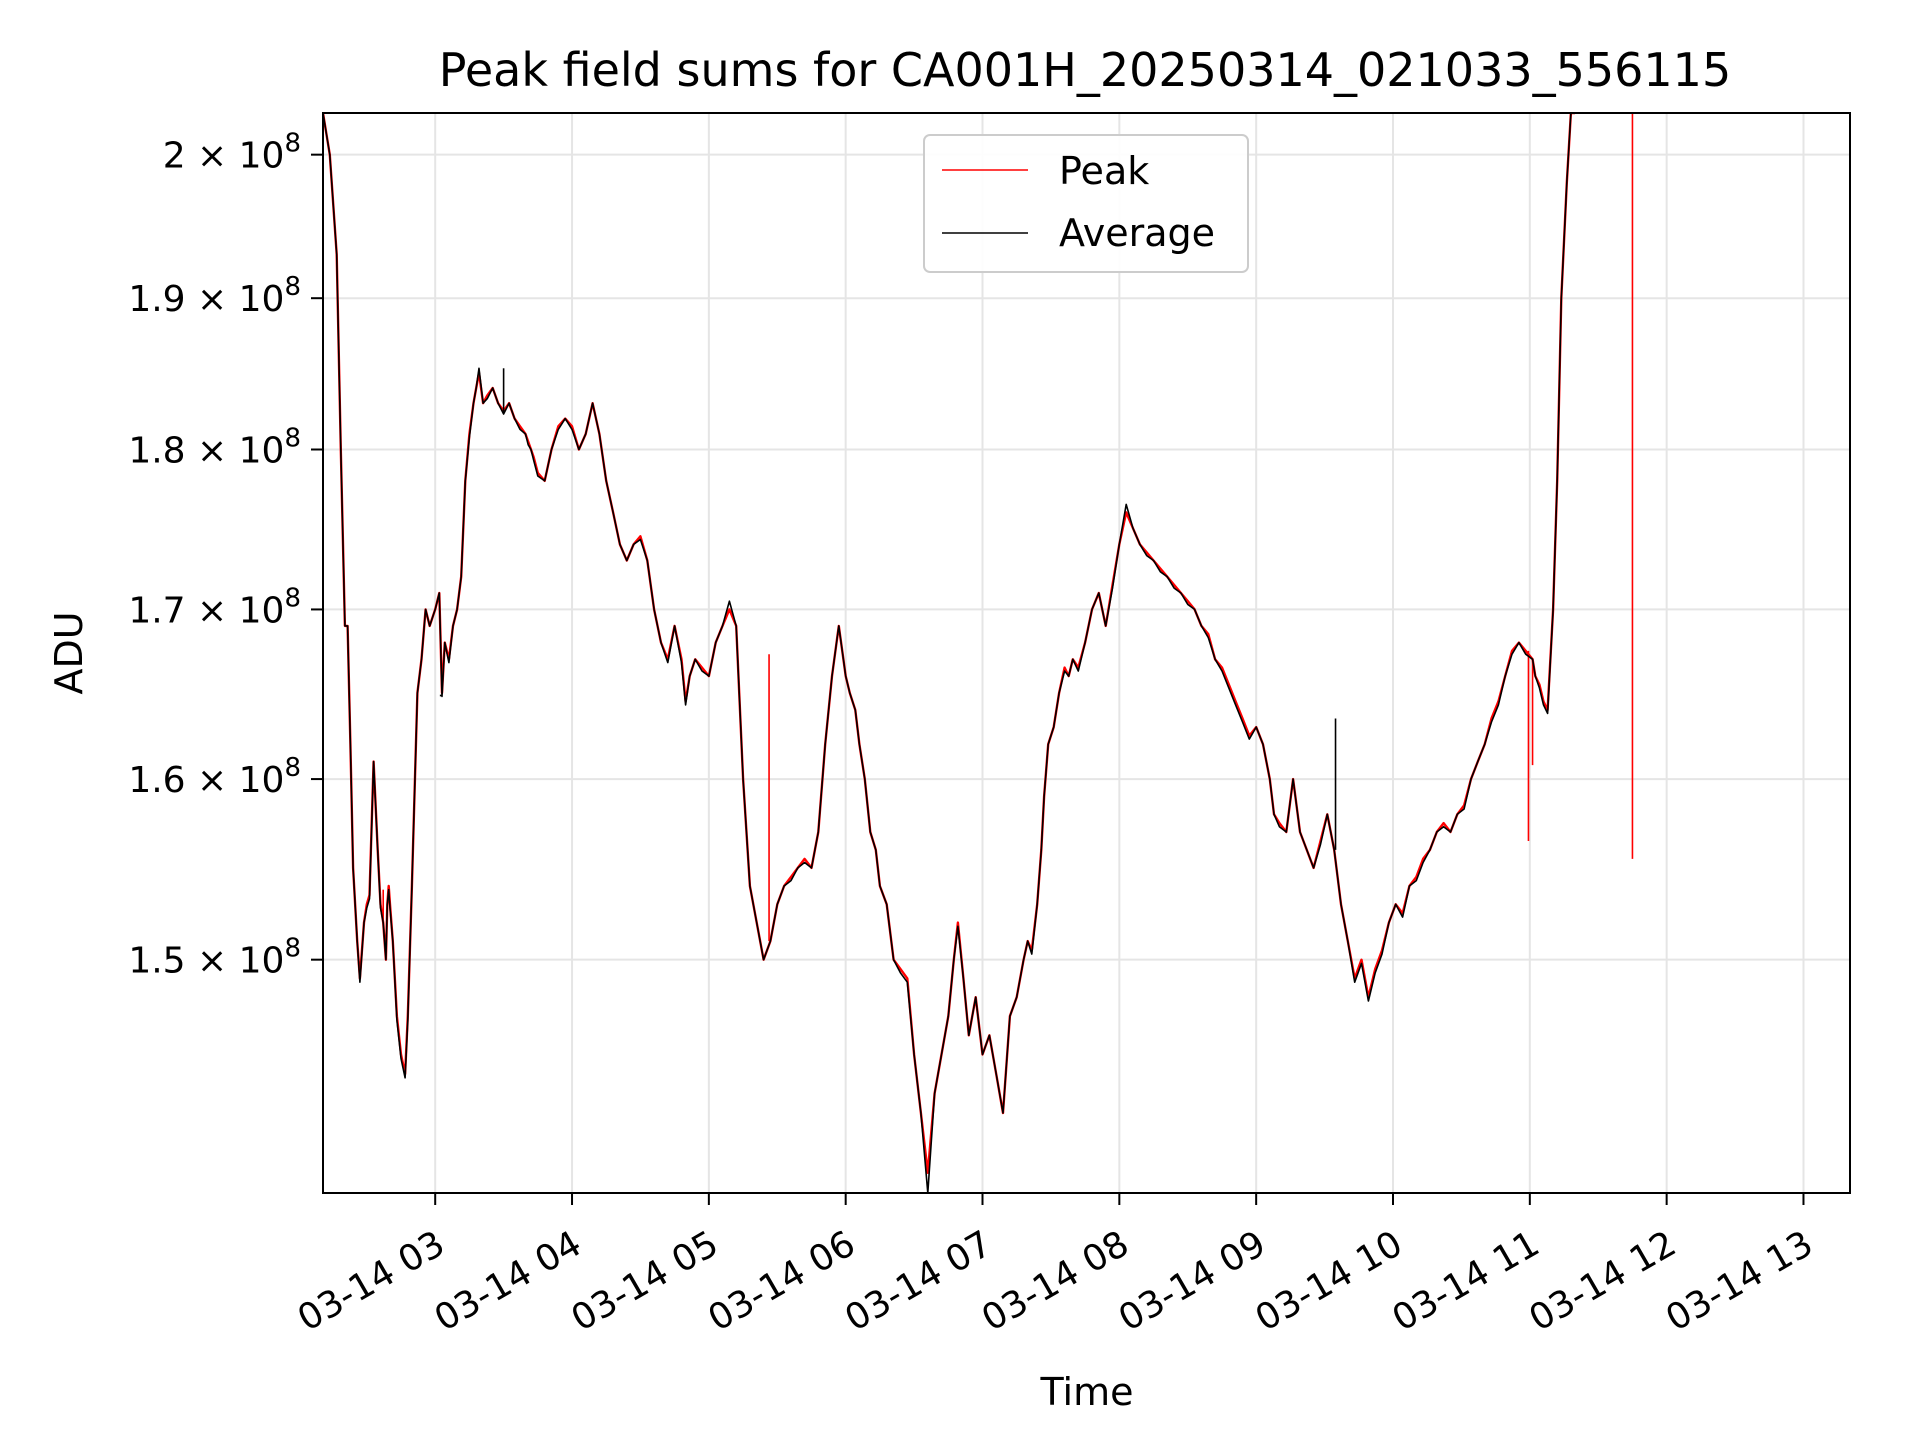  Describe the element at coordinates (214, 447) in the screenshot. I see `y-tick-label: 1.8 × 108` at that location.